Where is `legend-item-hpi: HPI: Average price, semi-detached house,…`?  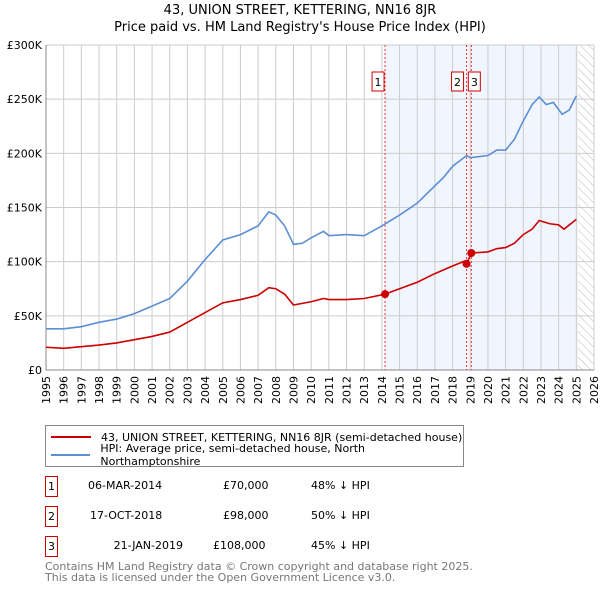
legend-item-hpi: HPI: Average price, semi-detached house,… is located at coordinates (257, 455).